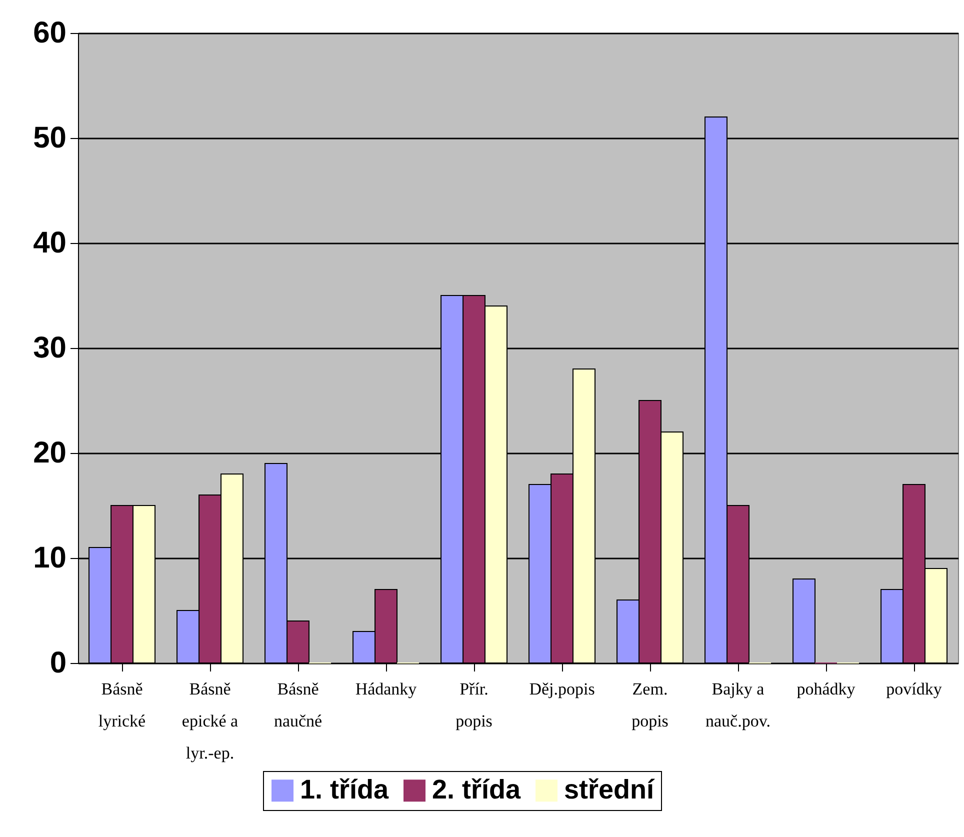  I want to click on x-tick-label: Básně epické a lyr.-ep., so click(210, 721).